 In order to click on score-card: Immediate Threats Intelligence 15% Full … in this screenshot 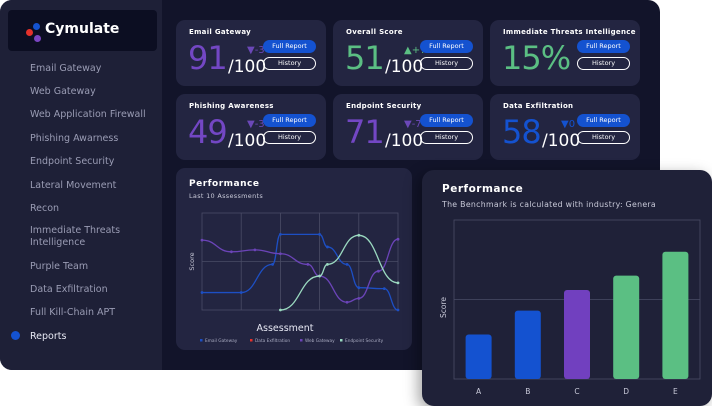, I will do `click(565, 53)`.